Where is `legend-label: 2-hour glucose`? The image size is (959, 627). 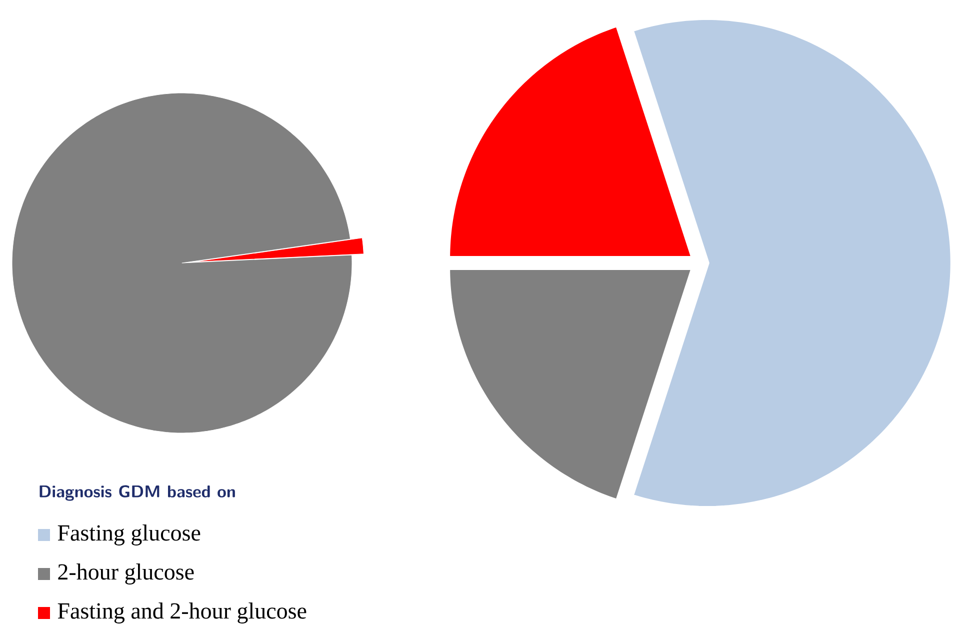
legend-label: 2-hour glucose is located at coordinates (126, 574).